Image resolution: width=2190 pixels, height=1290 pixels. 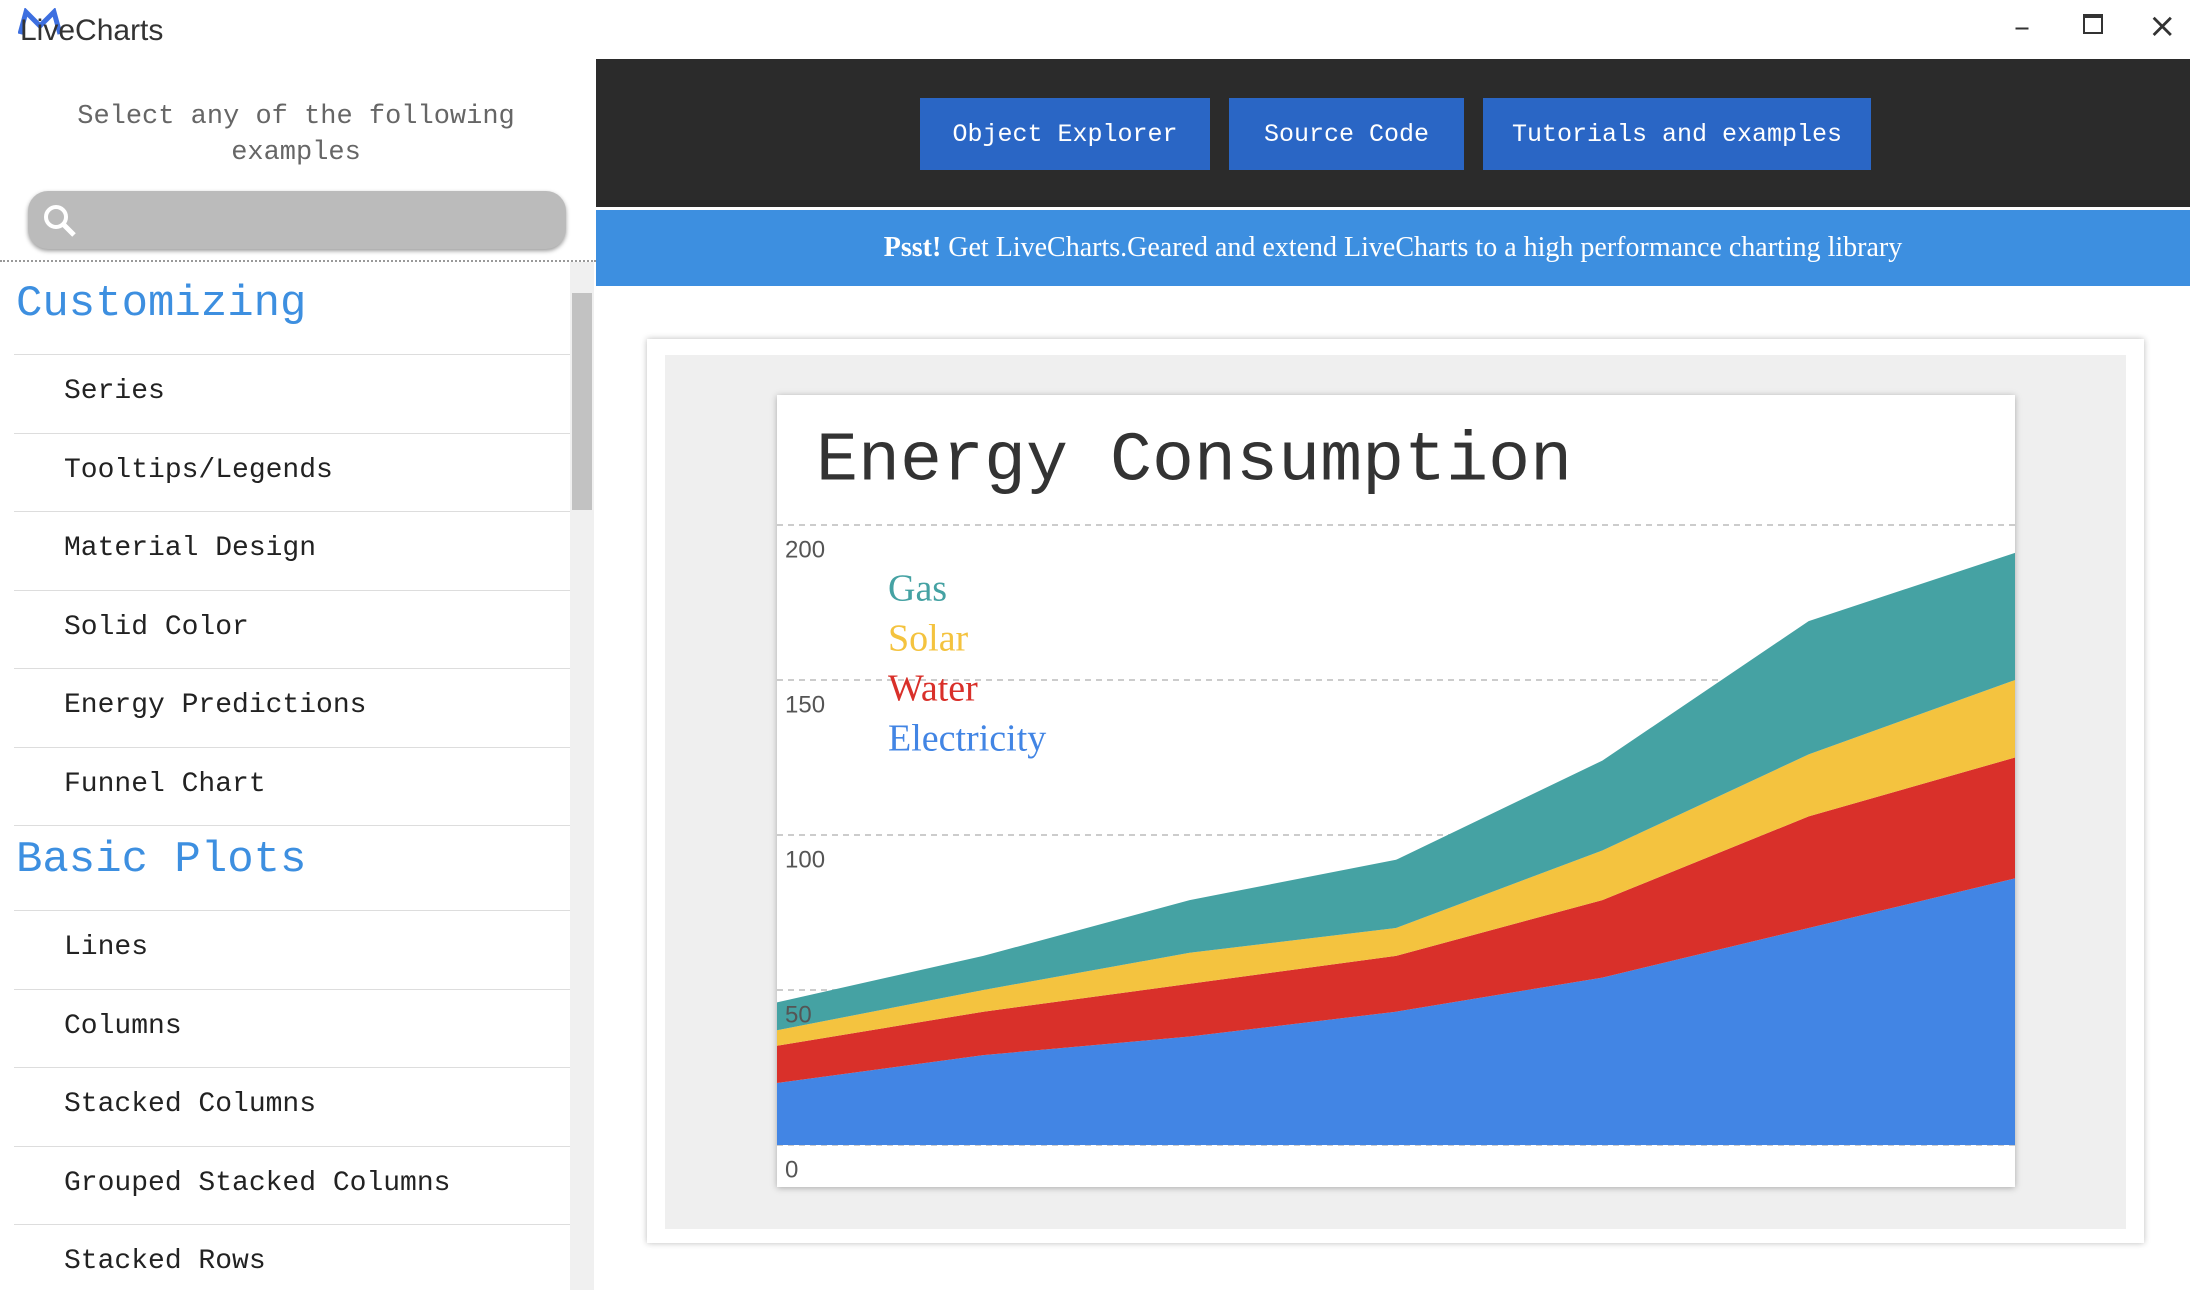 What do you see at coordinates (2093, 24) in the screenshot?
I see `maximize-button` at bounding box center [2093, 24].